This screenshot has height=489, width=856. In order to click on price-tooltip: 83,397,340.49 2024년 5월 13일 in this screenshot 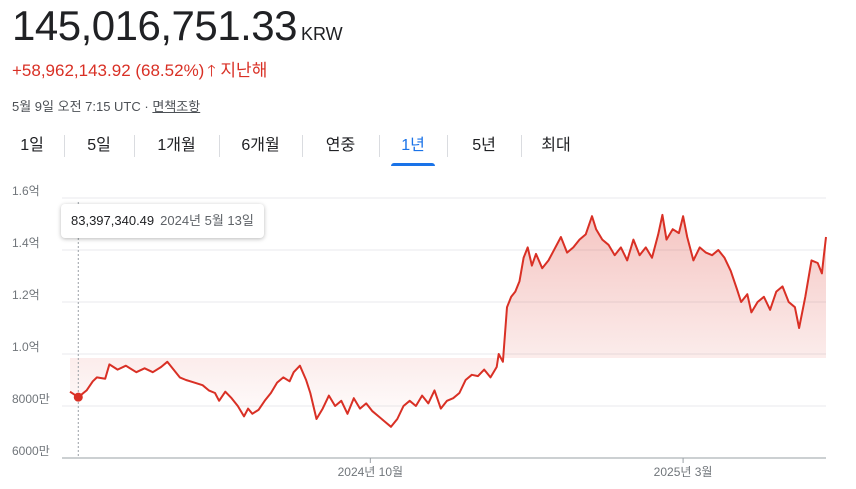, I will do `click(162, 221)`.